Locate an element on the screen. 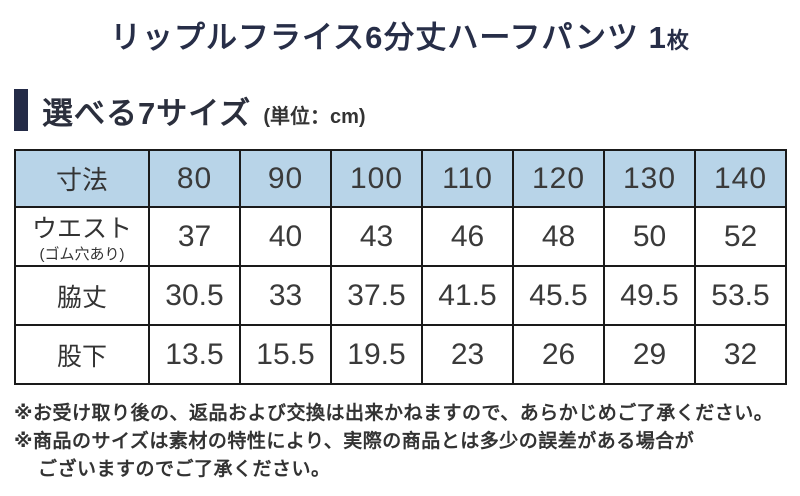 The height and width of the screenshot is (496, 800). table-row-waist: ウエスト (ゴム穴あり) 37 40 43 46 48 50 52 is located at coordinates (400, 236).